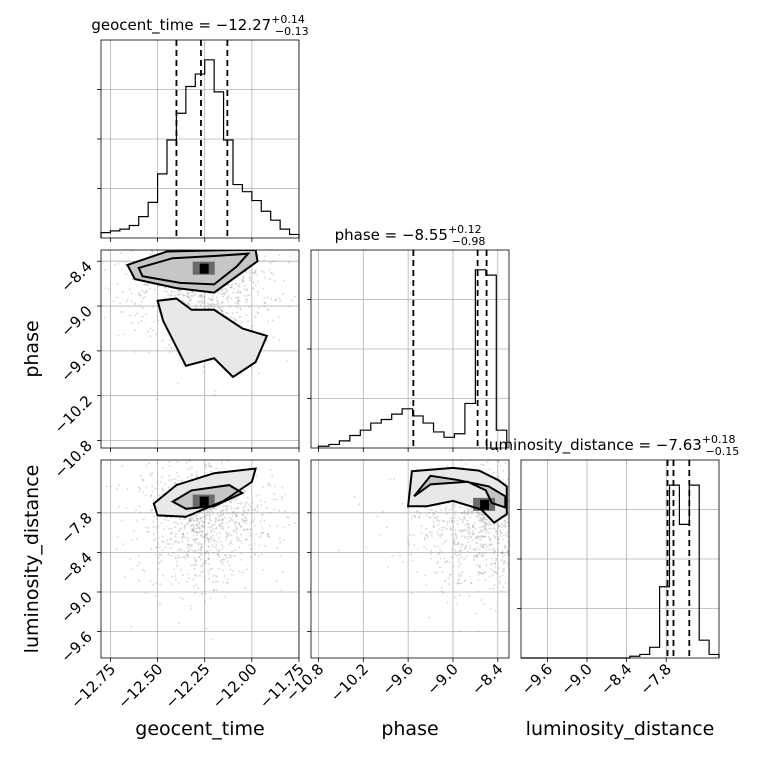 The height and width of the screenshot is (760, 760). What do you see at coordinates (485, 504) in the screenshot?
I see `density-peak` at bounding box center [485, 504].